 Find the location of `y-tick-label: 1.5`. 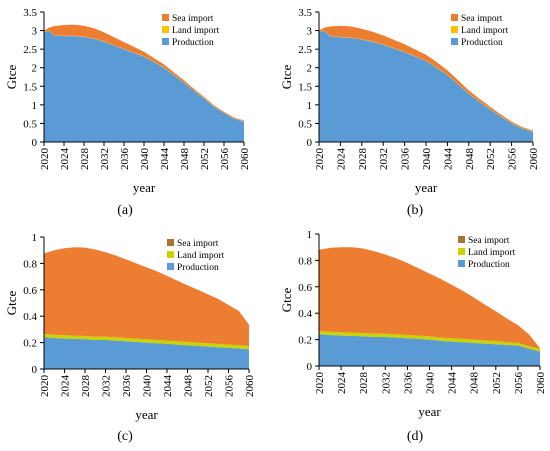

y-tick-label: 1.5 is located at coordinates (30, 87).